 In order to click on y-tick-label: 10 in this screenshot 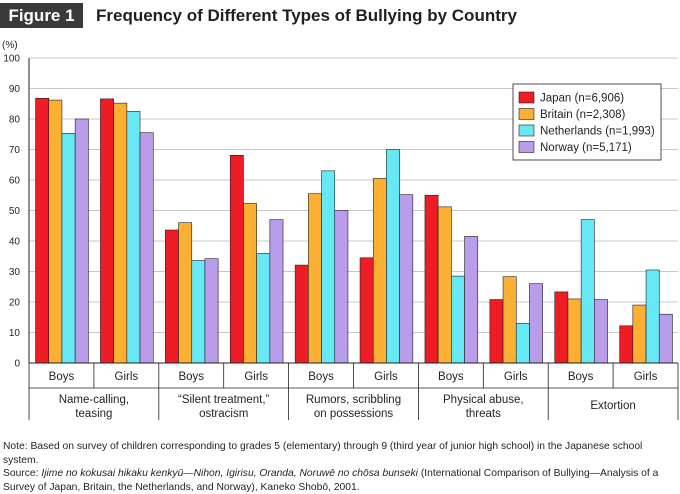, I will do `click(15, 333)`.